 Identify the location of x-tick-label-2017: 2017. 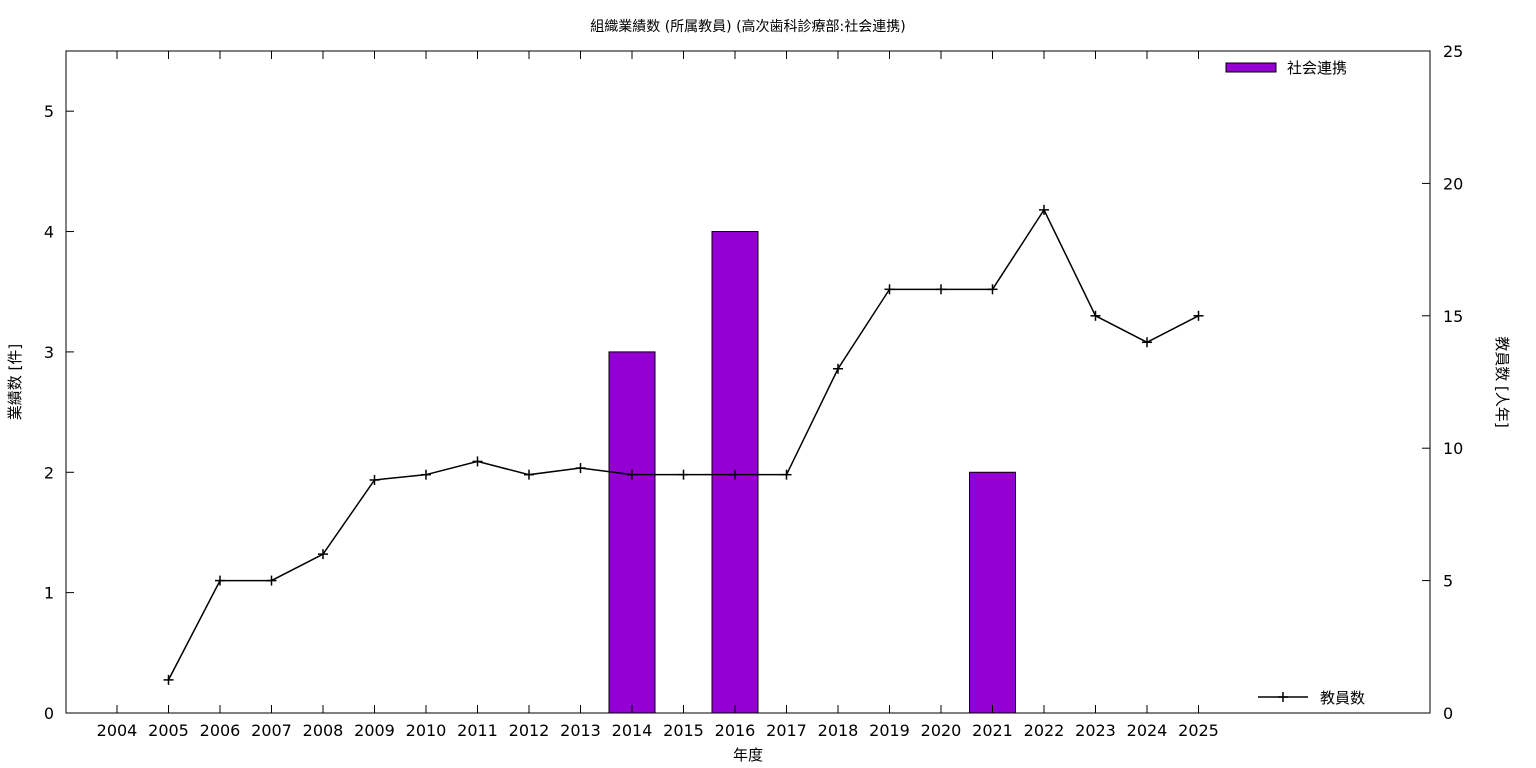
(786, 730).